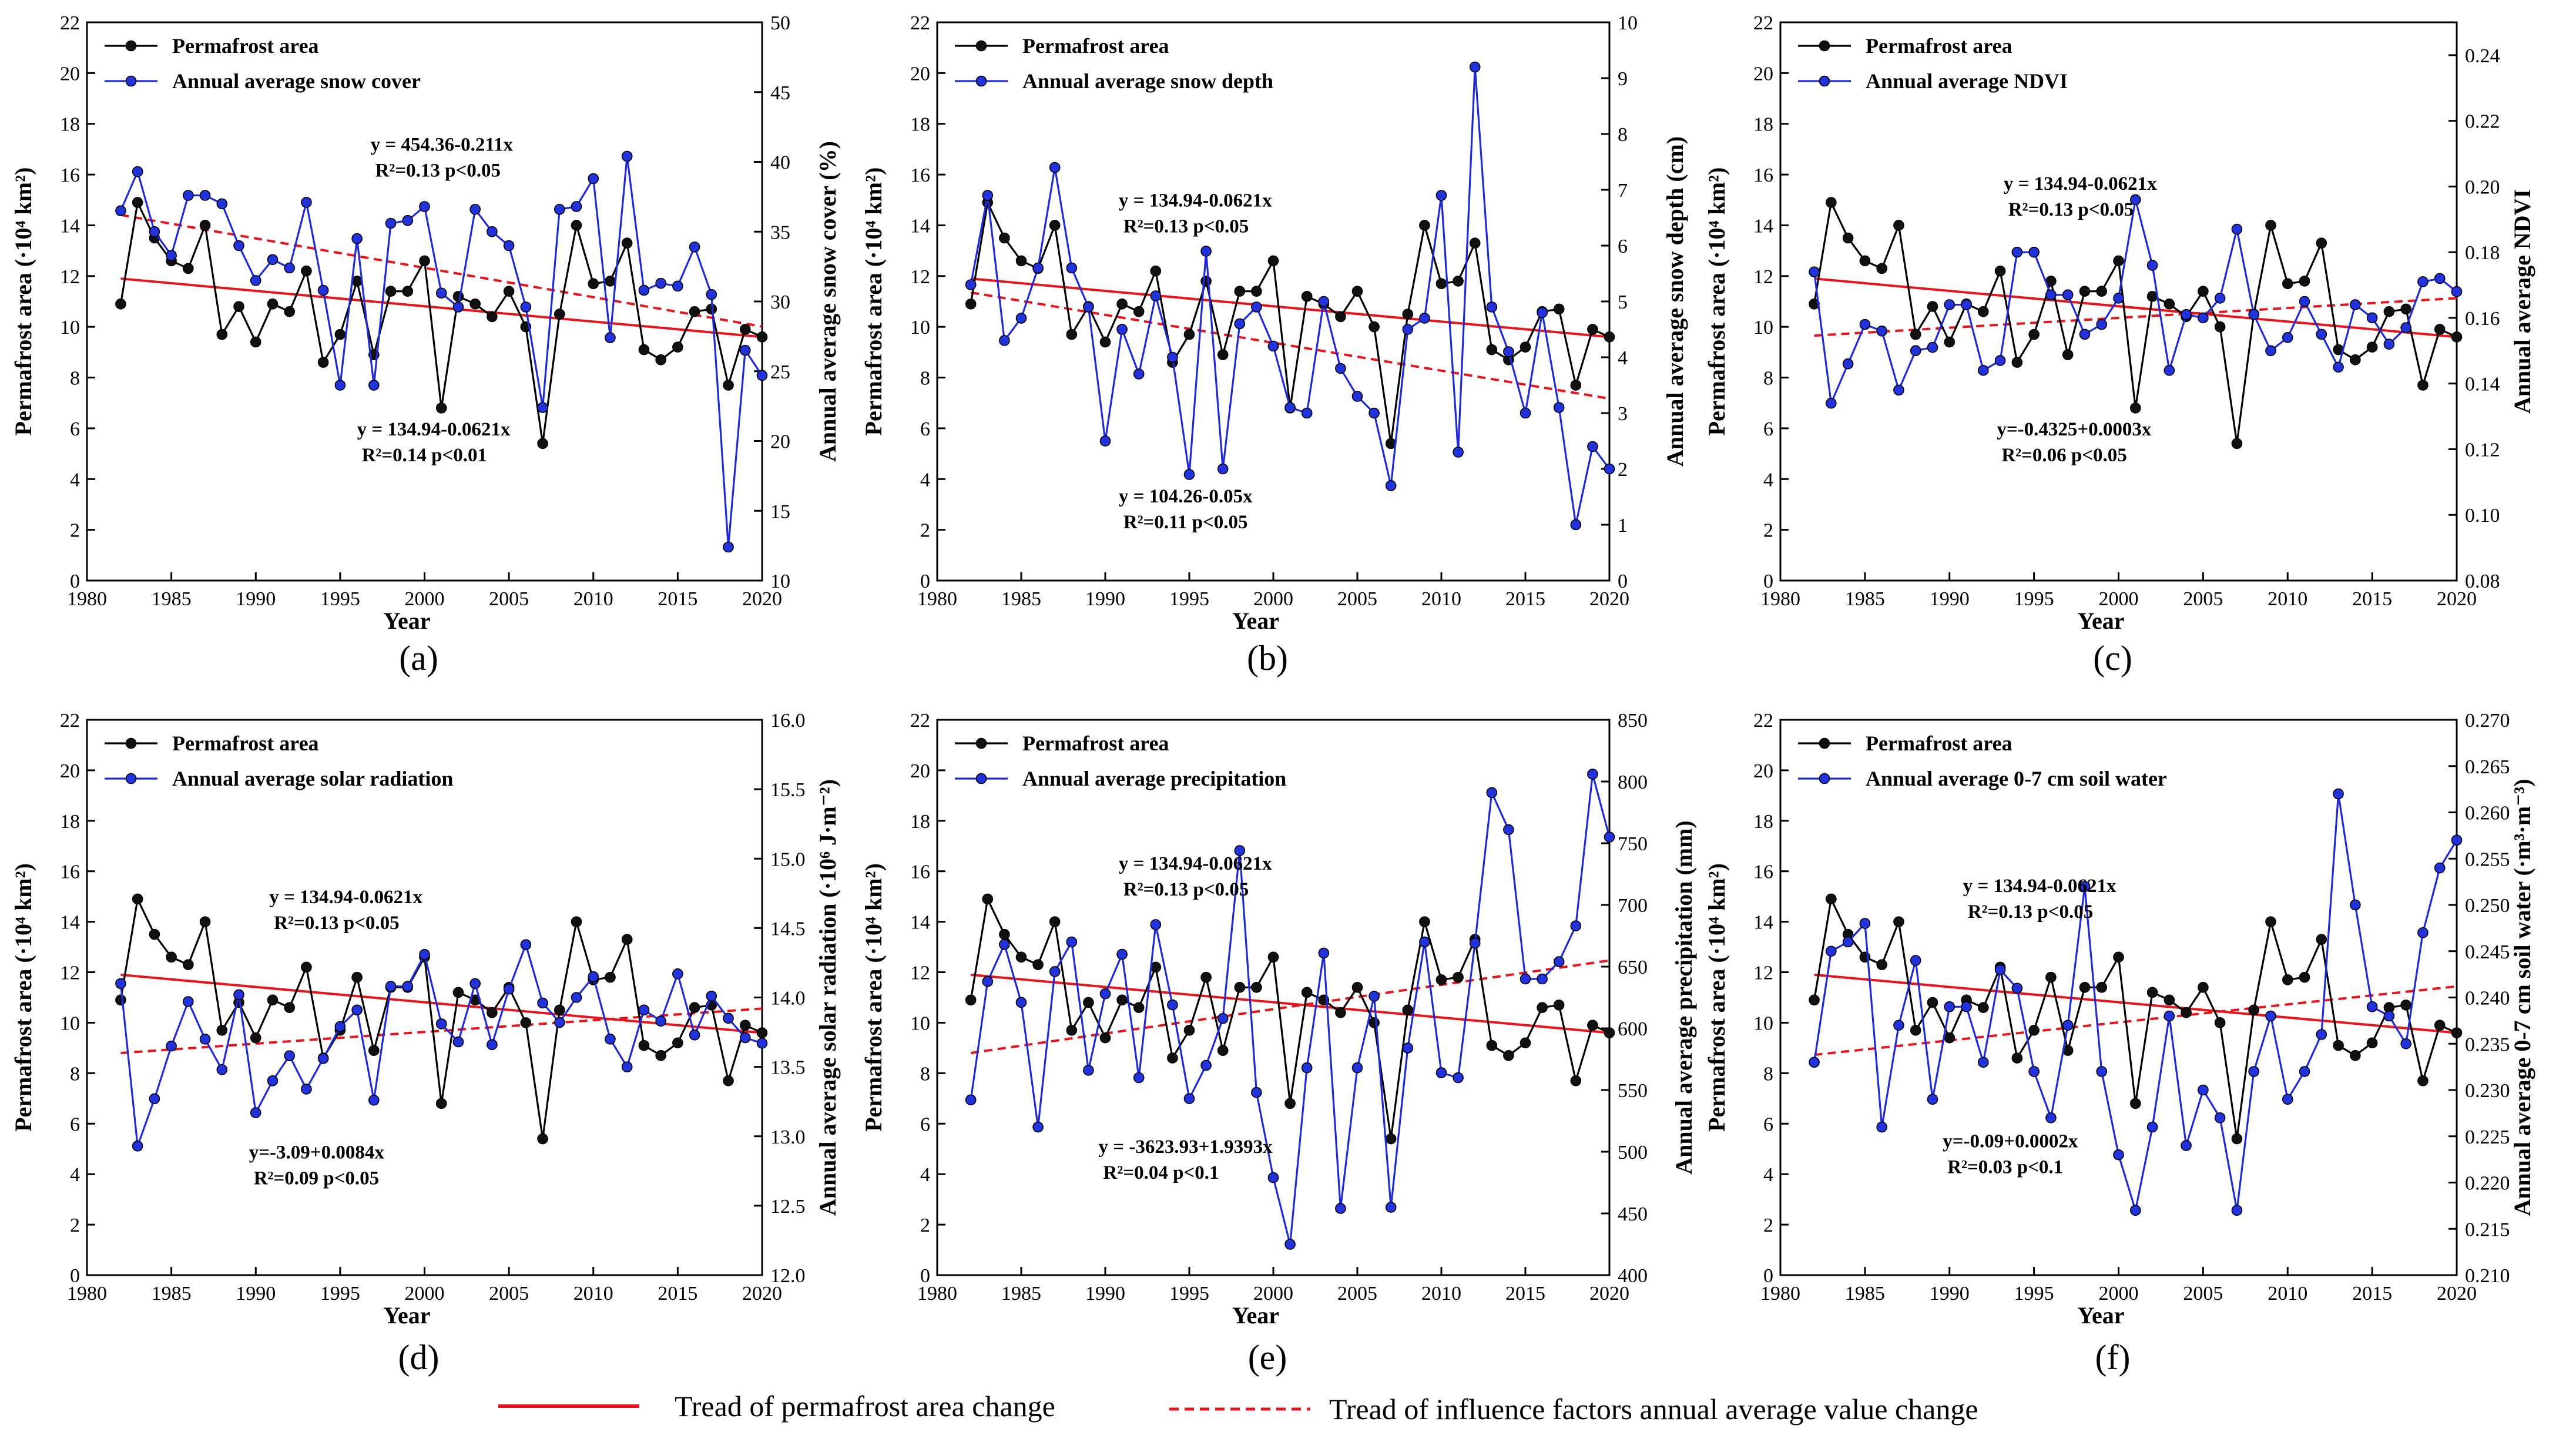 The image size is (2576, 1442). I want to click on legend-label-factor: Annual average precipitation, so click(1154, 778).